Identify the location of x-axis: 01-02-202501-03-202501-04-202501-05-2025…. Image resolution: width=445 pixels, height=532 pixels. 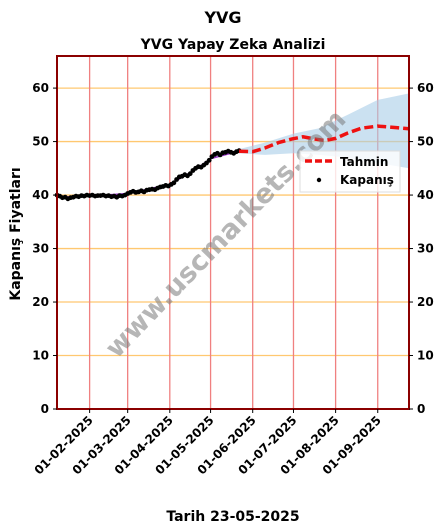
(208, 443).